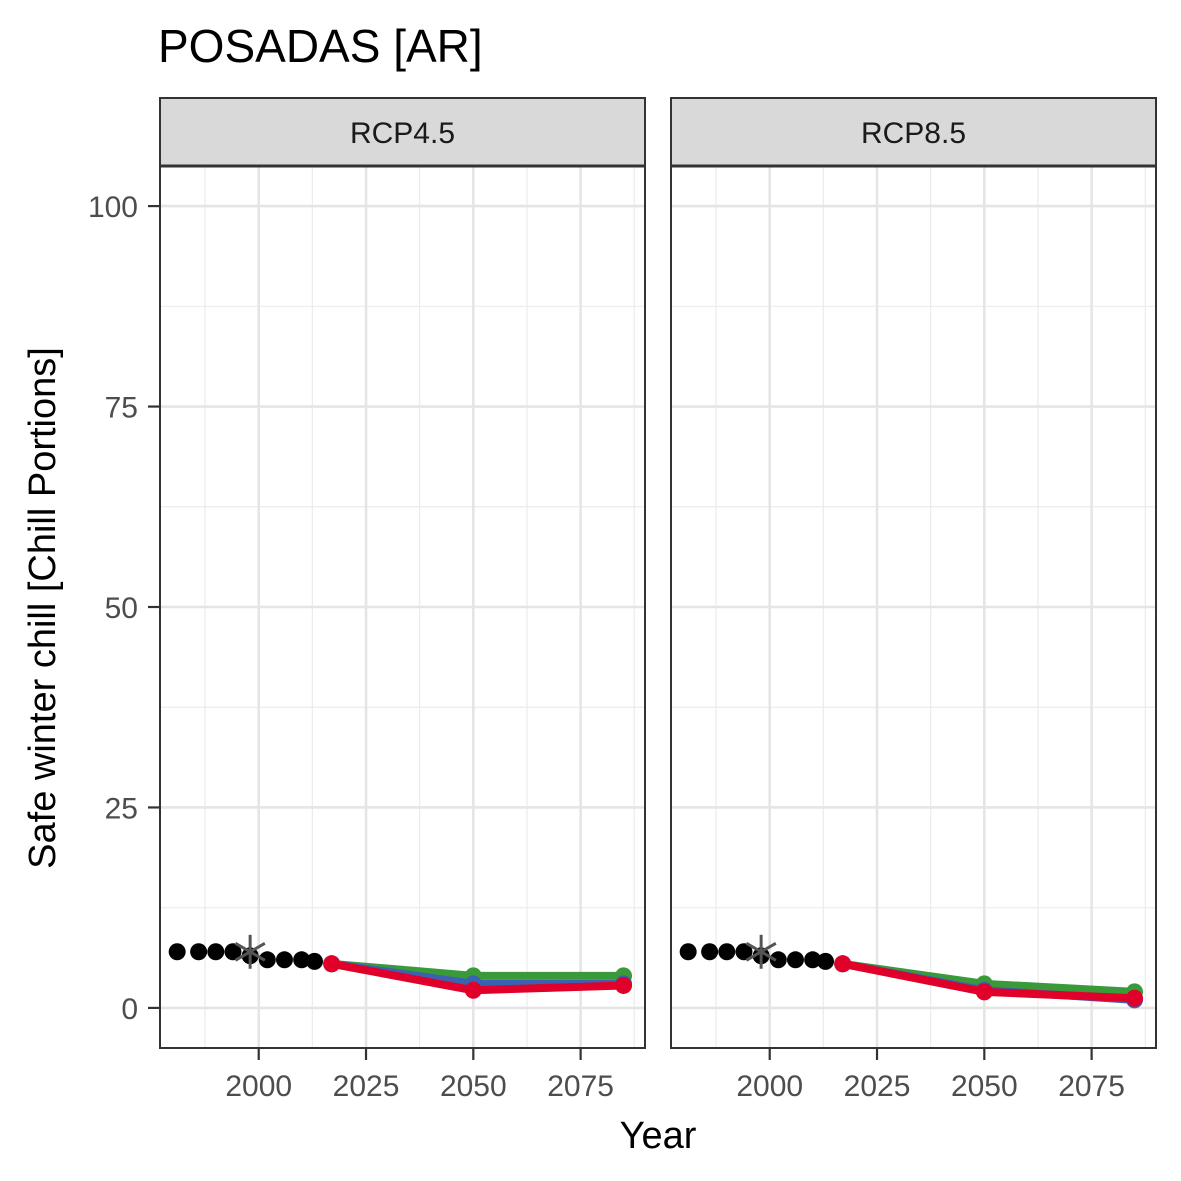 Image resolution: width=1181 pixels, height=1181 pixels. What do you see at coordinates (43, 608) in the screenshot?
I see `y-axis-title: Safe winter chill [Chill Portions]` at bounding box center [43, 608].